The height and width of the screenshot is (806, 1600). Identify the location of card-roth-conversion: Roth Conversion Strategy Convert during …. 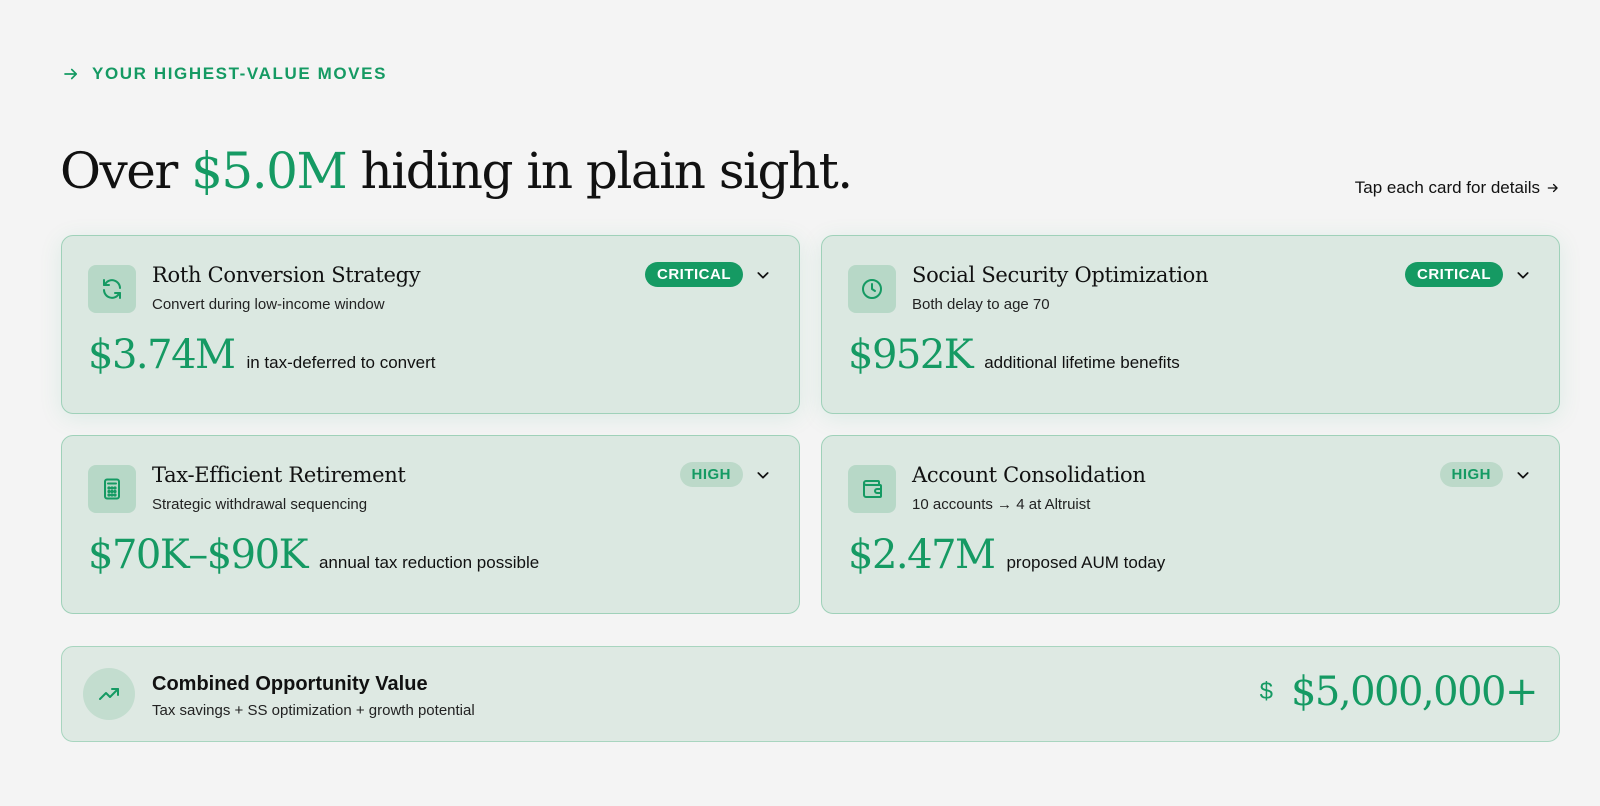
(430, 324).